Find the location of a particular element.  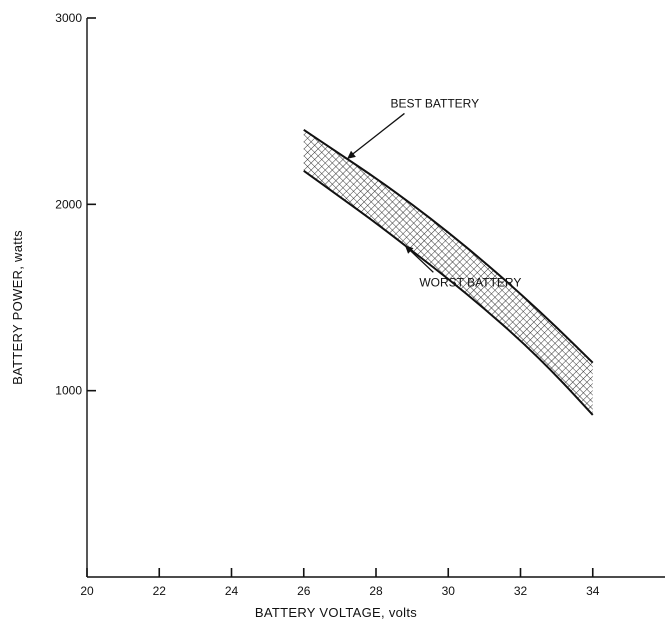

y-tick-label: 2000 is located at coordinates (68, 204).